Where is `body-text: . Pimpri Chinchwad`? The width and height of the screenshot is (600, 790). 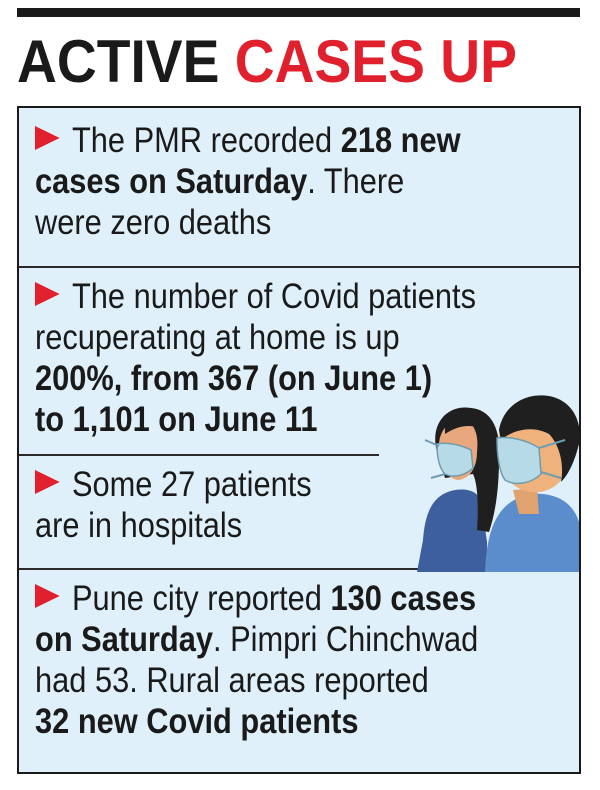
body-text: . Pimpri Chinchwad is located at coordinates (345, 639).